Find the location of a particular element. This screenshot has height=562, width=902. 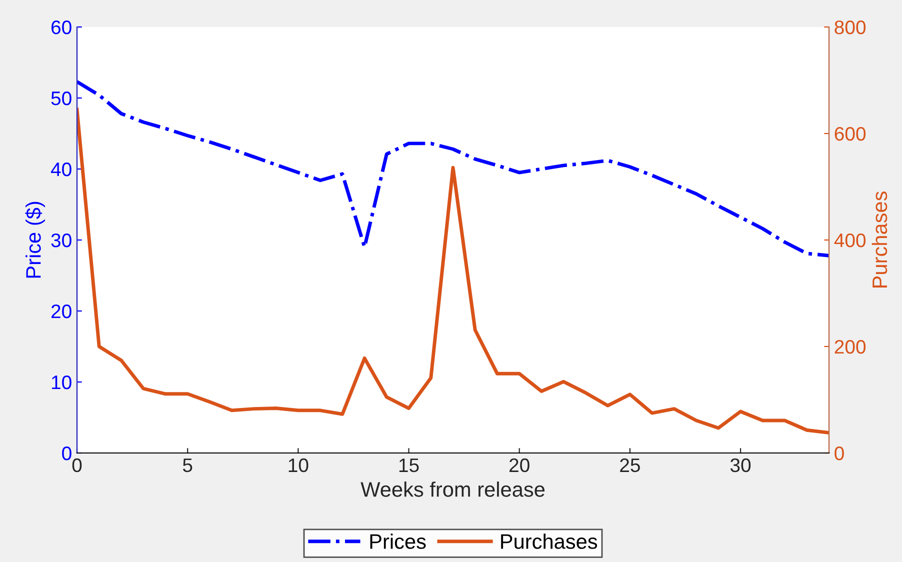

y2-tick-label: 200 is located at coordinates (850, 347).